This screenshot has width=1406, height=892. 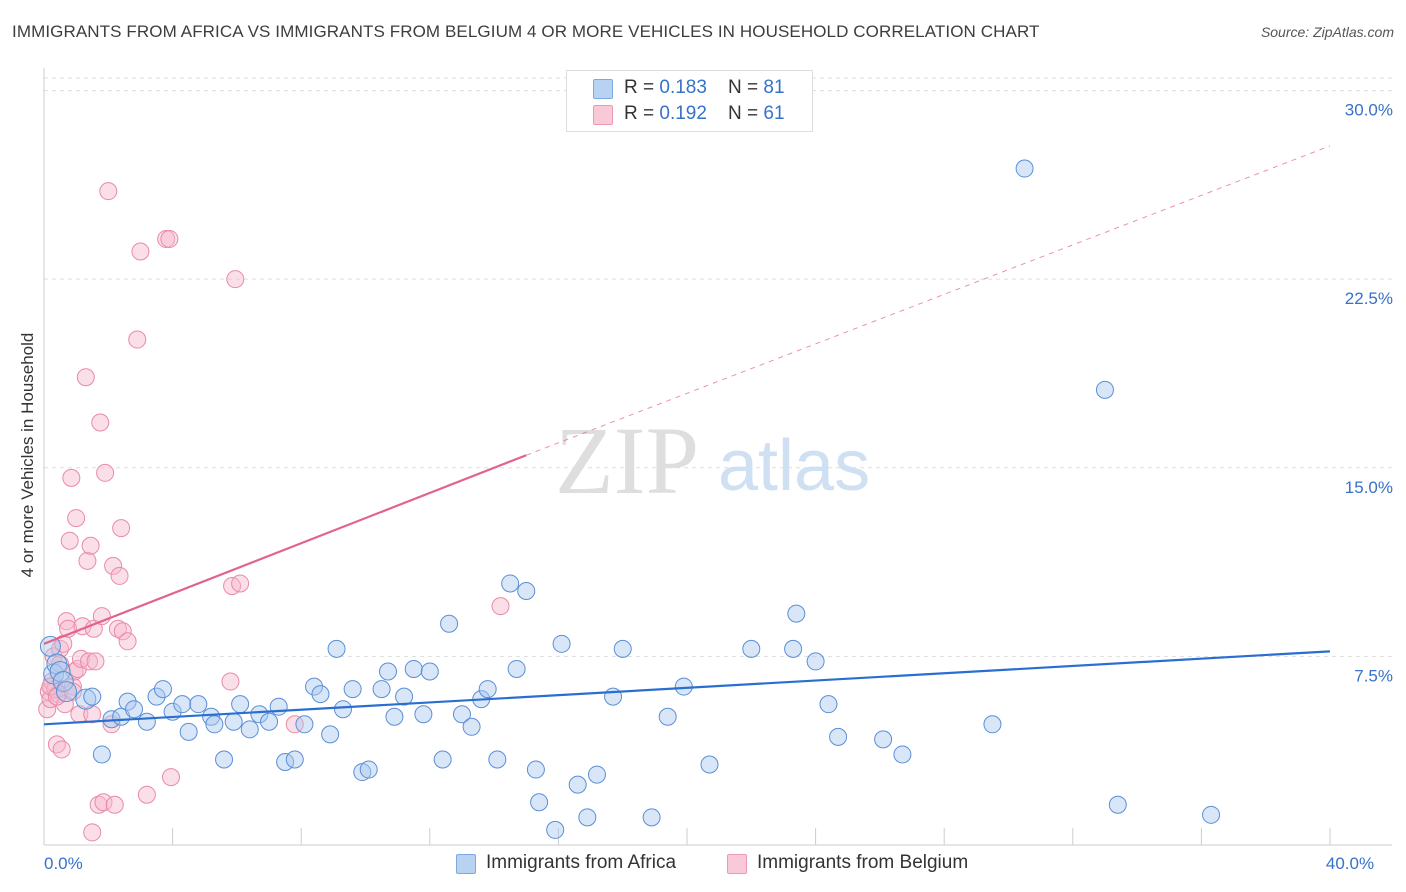 What do you see at coordinates (603, 115) in the screenshot?
I see `belgium-swatch` at bounding box center [603, 115].